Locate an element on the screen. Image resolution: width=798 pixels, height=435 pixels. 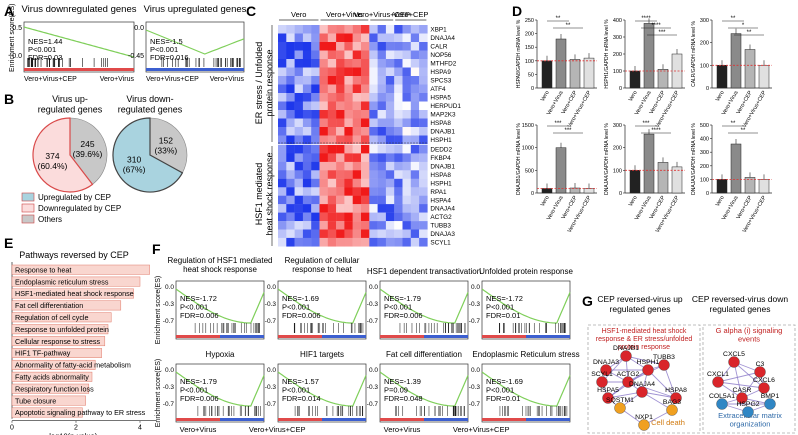
gsea-a-ytick: -0.45 is located at coordinates (136, 56).